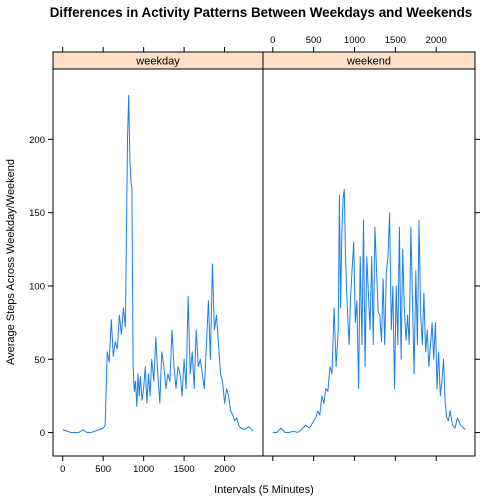 The image size is (504, 504). I want to click on x-tick-label-weekend-0: 0, so click(272, 40).